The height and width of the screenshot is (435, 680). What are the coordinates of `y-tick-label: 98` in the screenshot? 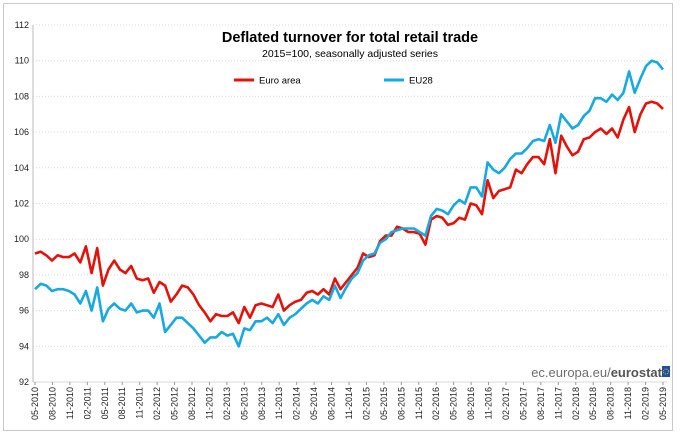 It's located at (24, 275).